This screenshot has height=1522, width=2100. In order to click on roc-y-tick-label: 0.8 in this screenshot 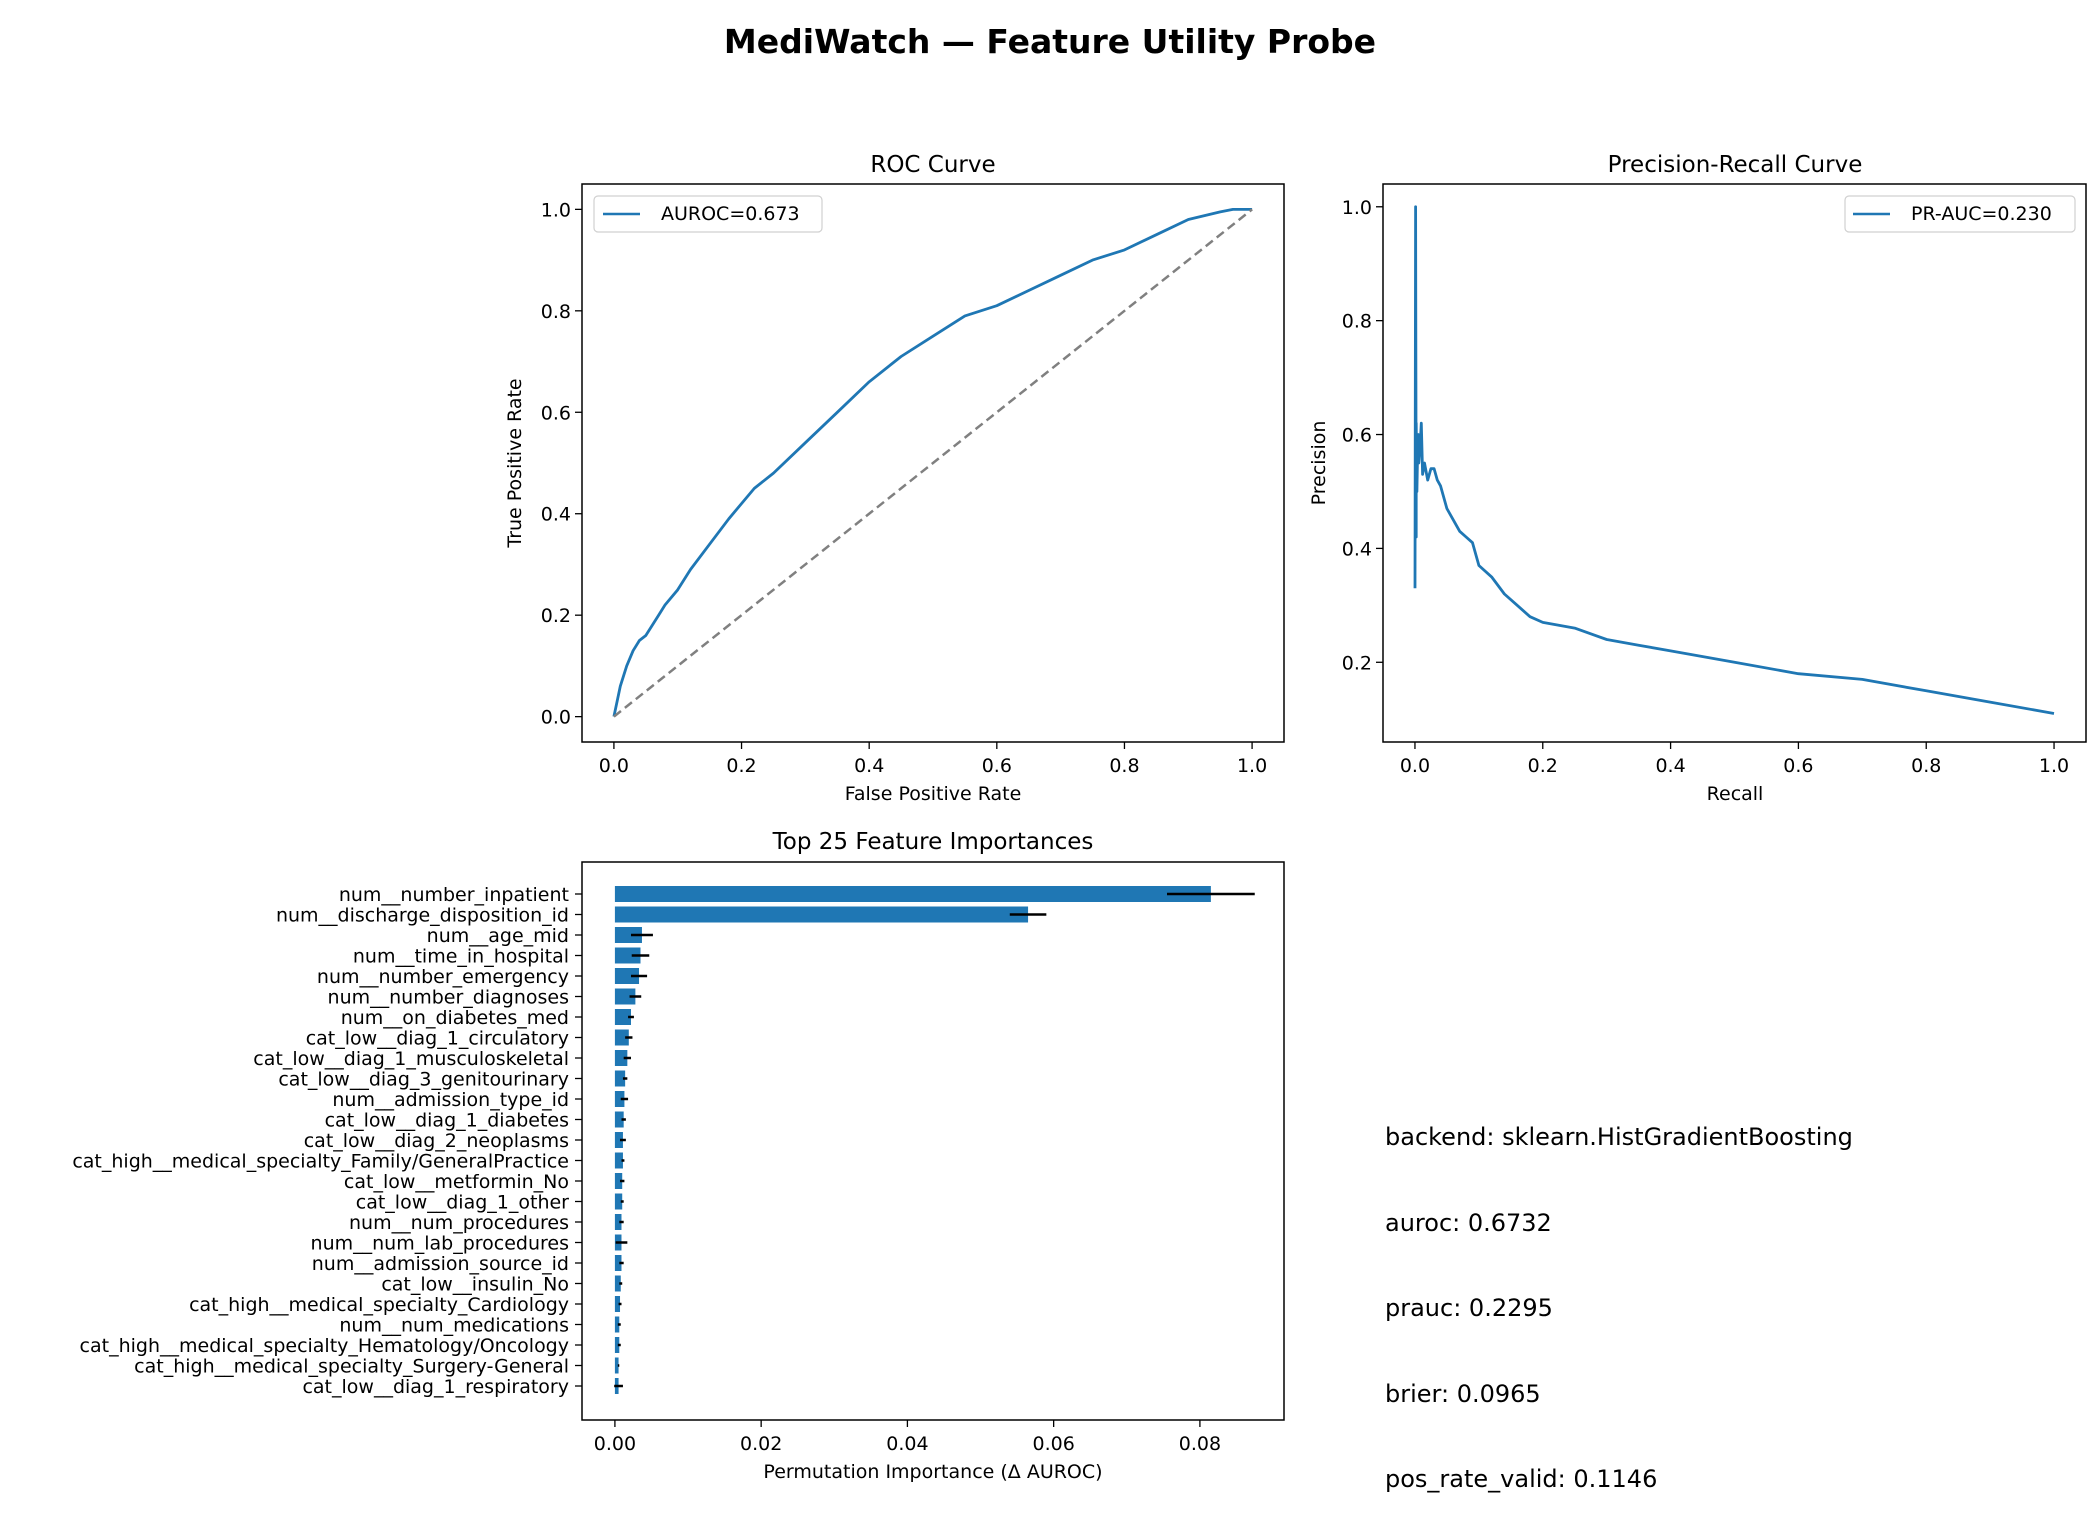, I will do `click(556, 312)`.